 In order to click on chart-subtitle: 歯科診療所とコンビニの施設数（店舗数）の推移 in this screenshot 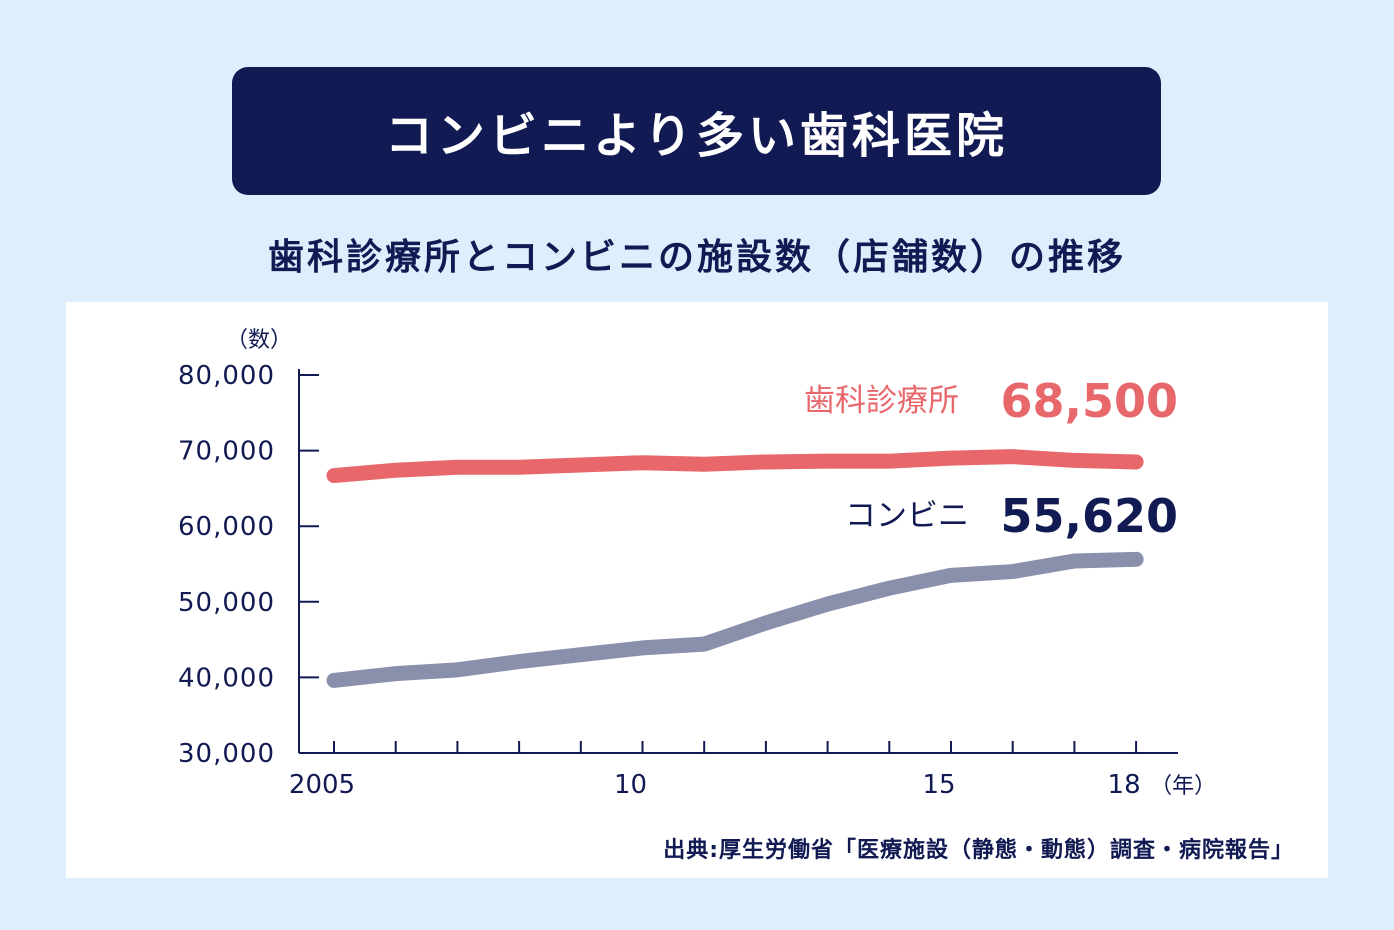, I will do `click(696, 257)`.